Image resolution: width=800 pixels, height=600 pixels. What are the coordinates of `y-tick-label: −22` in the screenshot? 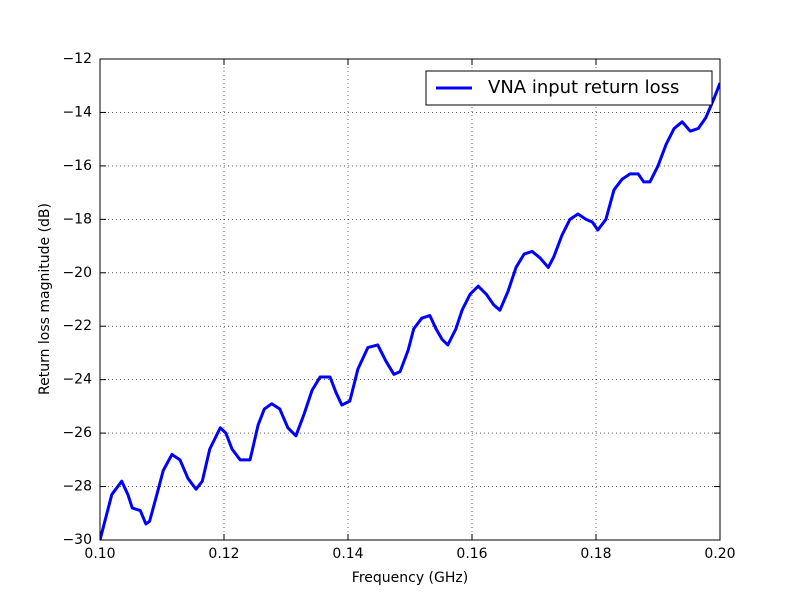 It's located at (77, 326).